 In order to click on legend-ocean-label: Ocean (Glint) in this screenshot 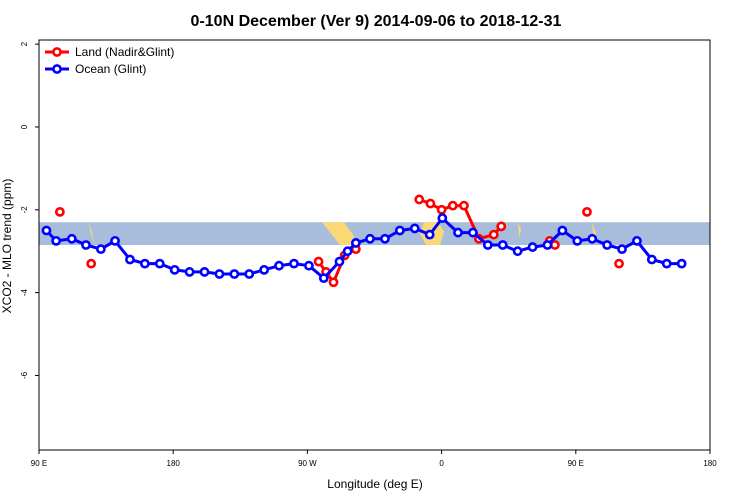, I will do `click(110, 69)`.